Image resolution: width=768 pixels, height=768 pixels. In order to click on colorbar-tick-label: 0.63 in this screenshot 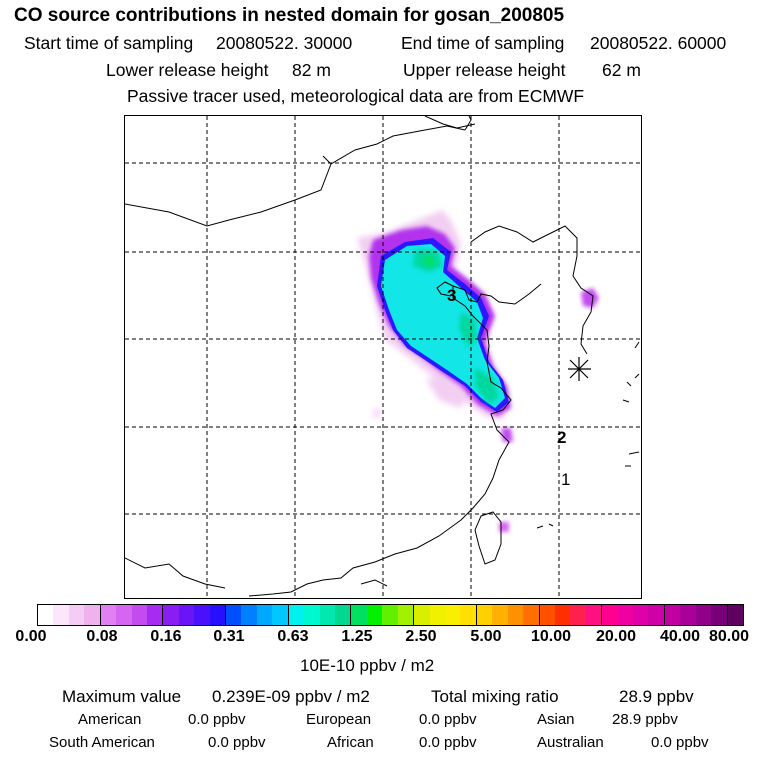, I will do `click(293, 636)`.